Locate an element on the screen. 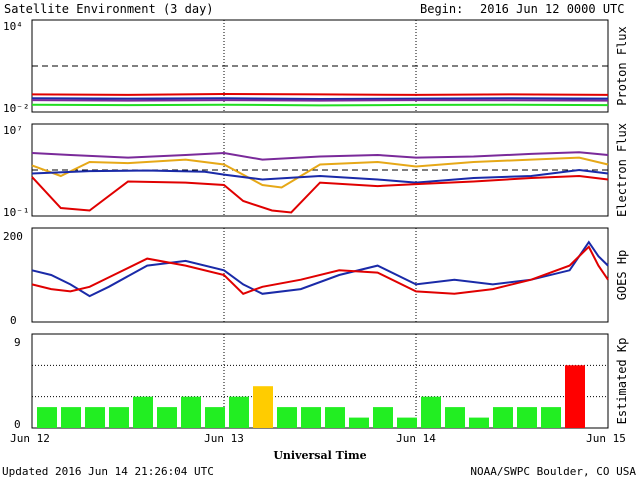  kp-ylabel: Estimated Kp is located at coordinates (622, 381).